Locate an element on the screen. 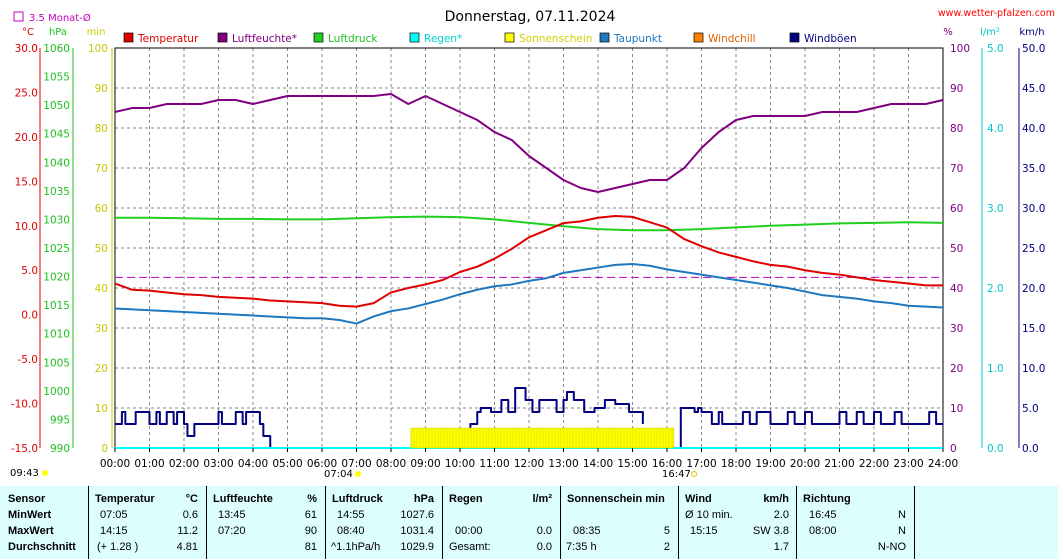  y-tick-label-humidity: 0 is located at coordinates (953, 449).